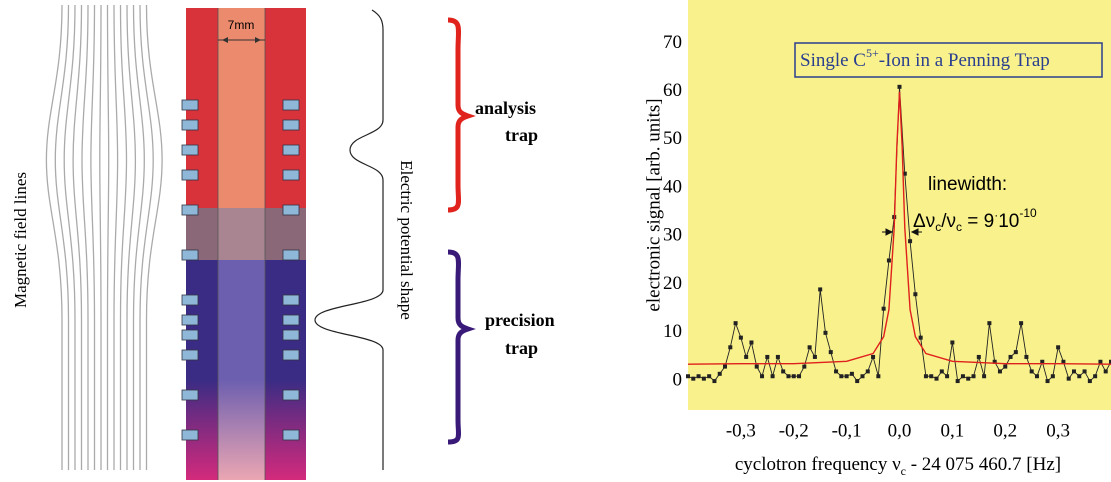 The height and width of the screenshot is (482, 1111). I want to click on x-tick-label: -0,1, so click(847, 430).